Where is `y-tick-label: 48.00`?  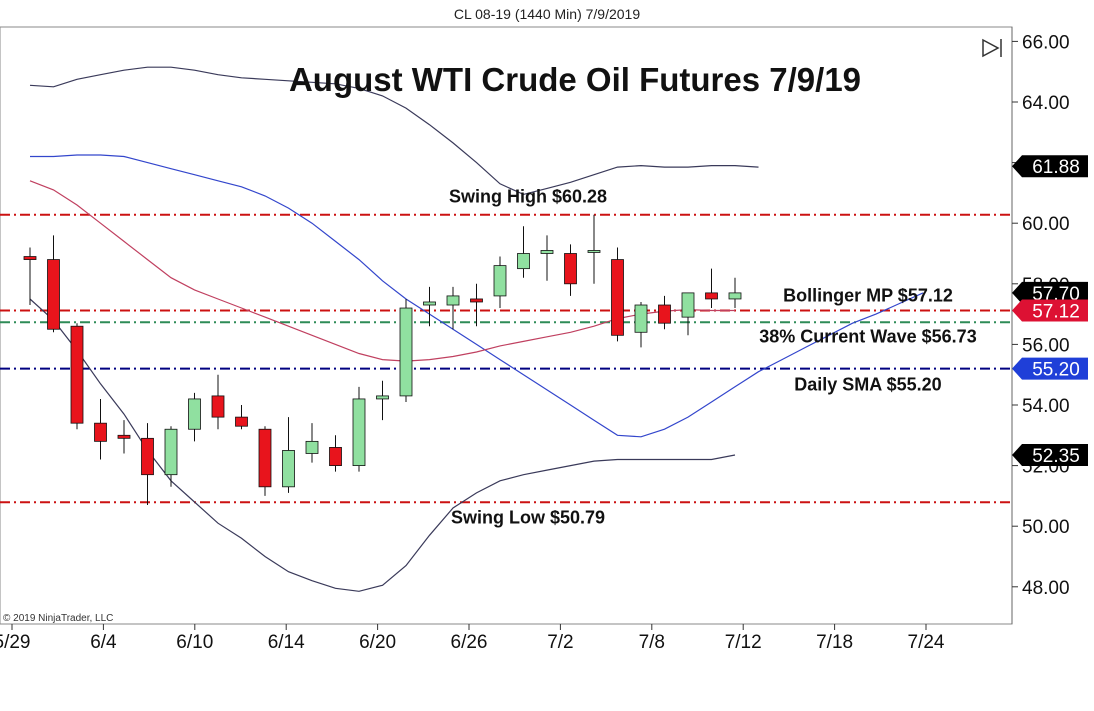 y-tick-label: 48.00 is located at coordinates (1046, 588).